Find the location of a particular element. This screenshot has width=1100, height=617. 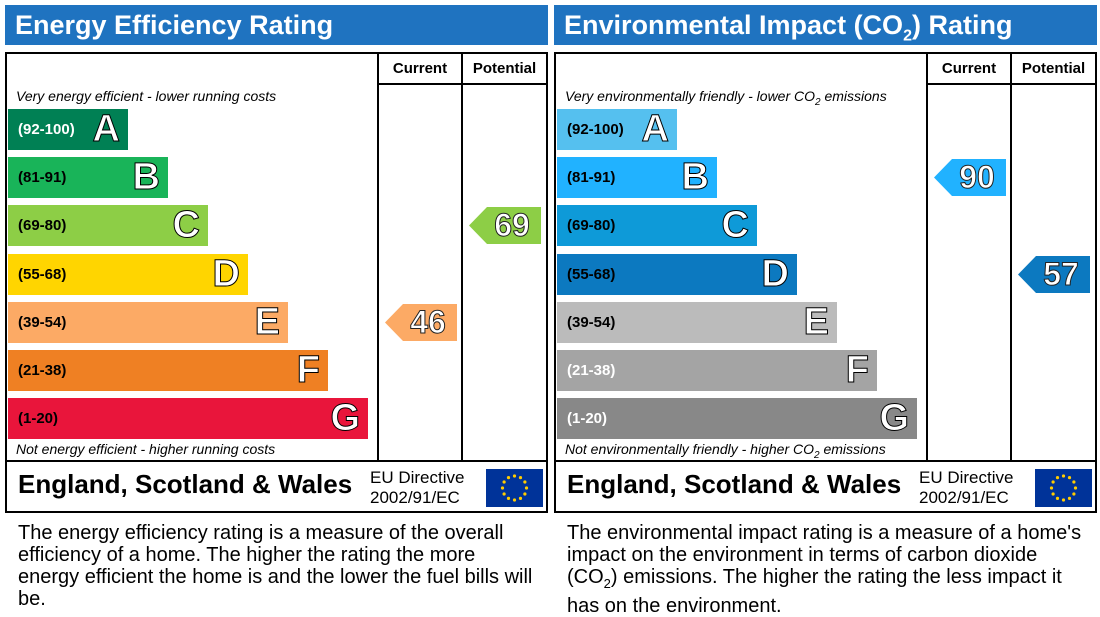

environmental-impact-title: Environmental Impact (CO2) Rating is located at coordinates (825, 25).